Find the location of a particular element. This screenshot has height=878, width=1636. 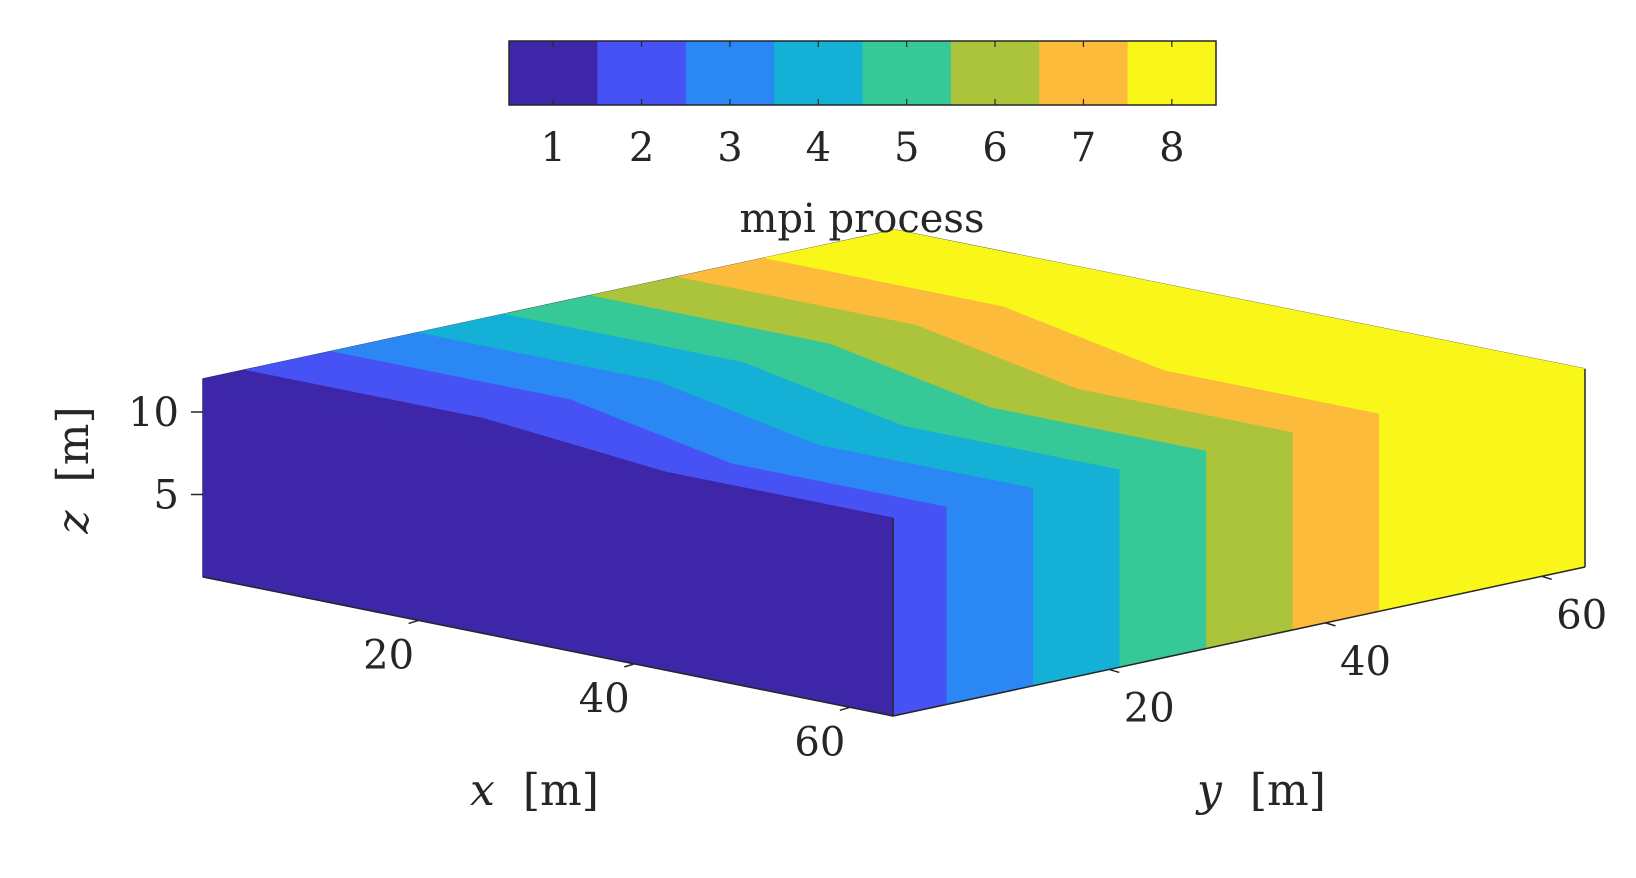

y-axis-var: y is located at coordinates (1209, 790).